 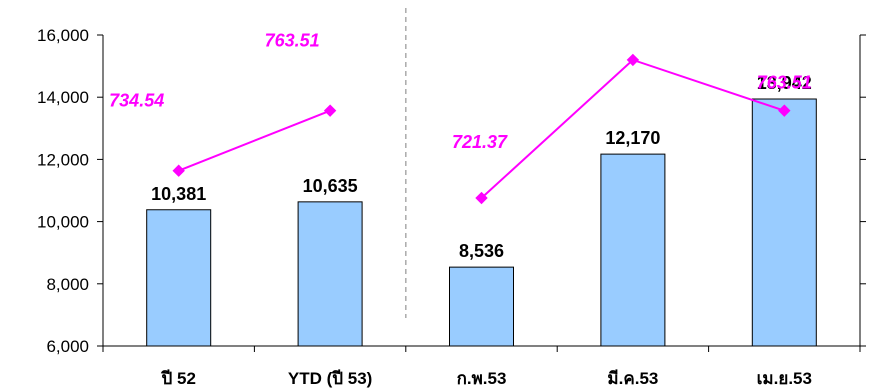 I want to click on x-tick-label: ปี 52, so click(x=178, y=378).